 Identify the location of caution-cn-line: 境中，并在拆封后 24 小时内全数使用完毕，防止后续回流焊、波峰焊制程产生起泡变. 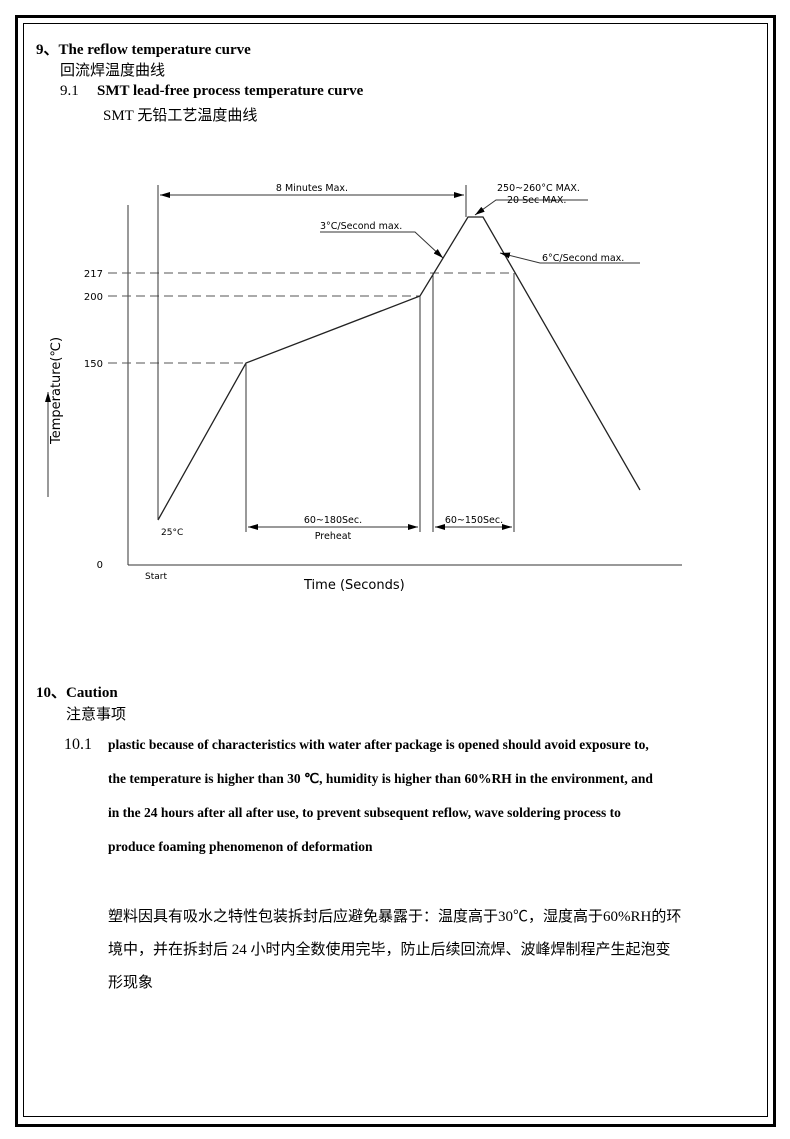
(389, 950).